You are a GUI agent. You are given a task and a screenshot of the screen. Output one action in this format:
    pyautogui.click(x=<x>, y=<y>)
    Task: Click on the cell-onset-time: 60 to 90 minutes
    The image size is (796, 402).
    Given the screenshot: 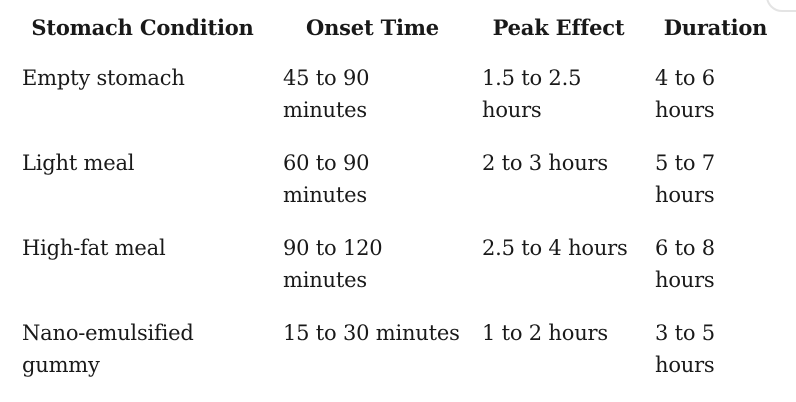 What is the action you would take?
    pyautogui.click(x=326, y=179)
    